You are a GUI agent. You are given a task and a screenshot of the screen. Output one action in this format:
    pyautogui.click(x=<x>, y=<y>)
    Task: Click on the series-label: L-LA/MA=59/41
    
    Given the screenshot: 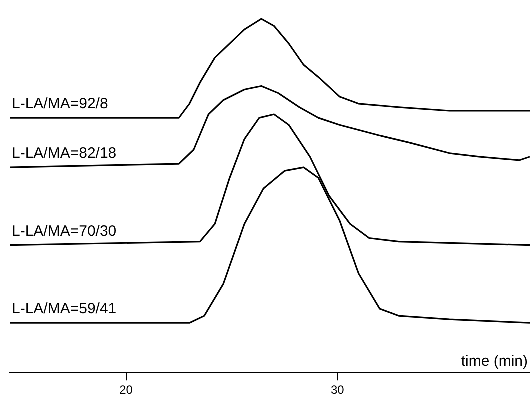 What is the action you would take?
    pyautogui.click(x=64, y=309)
    